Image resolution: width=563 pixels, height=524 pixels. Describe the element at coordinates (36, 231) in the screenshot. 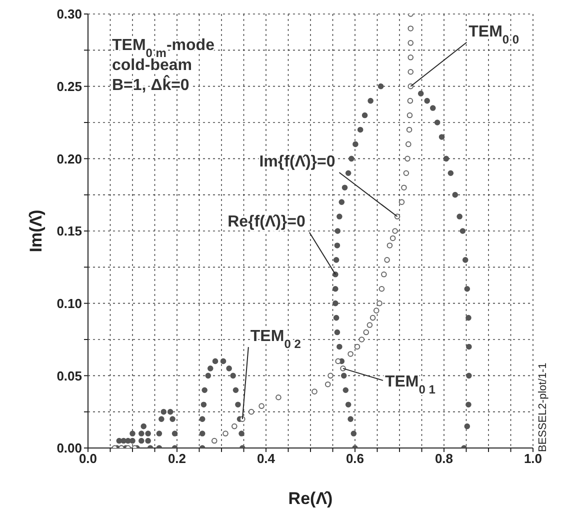

I see `y-axis-title: Im(Λ̂)` at that location.